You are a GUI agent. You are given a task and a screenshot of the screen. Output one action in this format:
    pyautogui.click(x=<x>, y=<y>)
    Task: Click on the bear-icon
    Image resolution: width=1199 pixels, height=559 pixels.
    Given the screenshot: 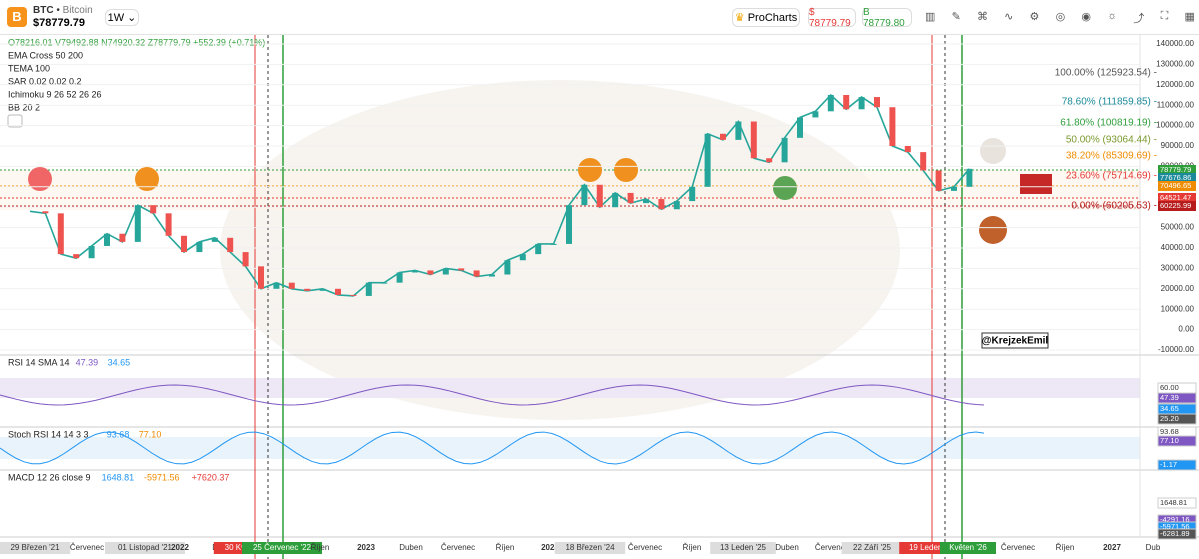 What is the action you would take?
    pyautogui.click(x=993, y=230)
    